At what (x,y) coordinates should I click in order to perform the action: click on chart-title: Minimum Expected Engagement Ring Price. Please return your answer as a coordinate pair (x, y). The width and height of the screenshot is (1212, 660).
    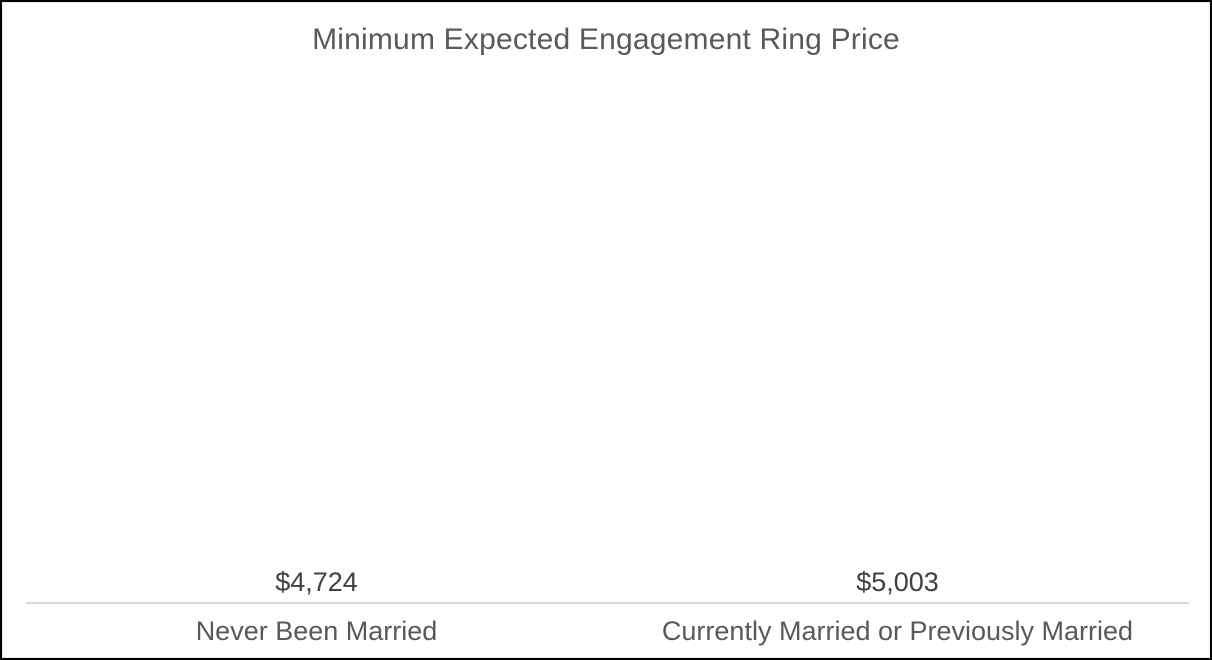
    Looking at the image, I should click on (606, 39).